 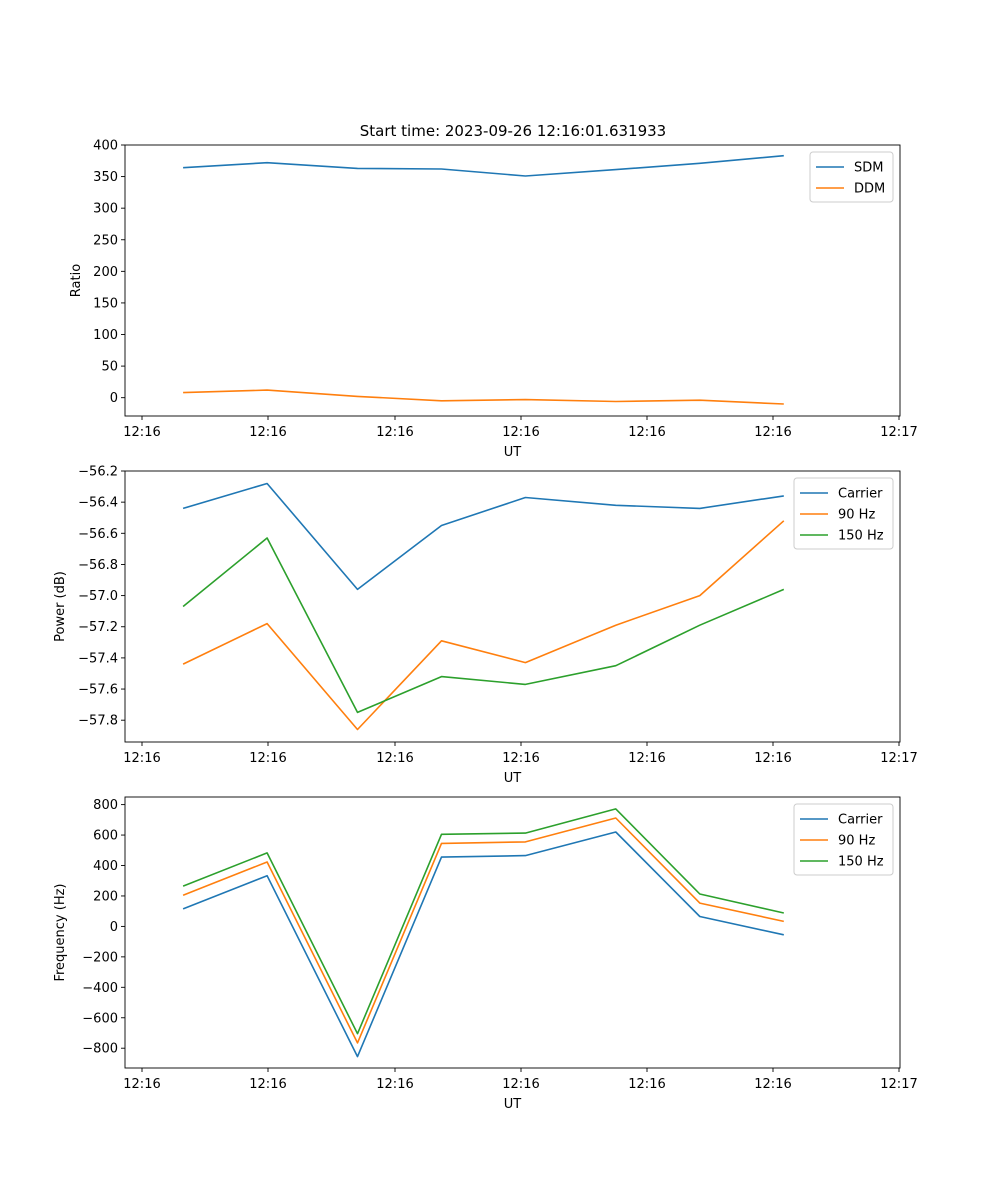 I want to click on y-tick-label: −800, so click(x=100, y=1049).